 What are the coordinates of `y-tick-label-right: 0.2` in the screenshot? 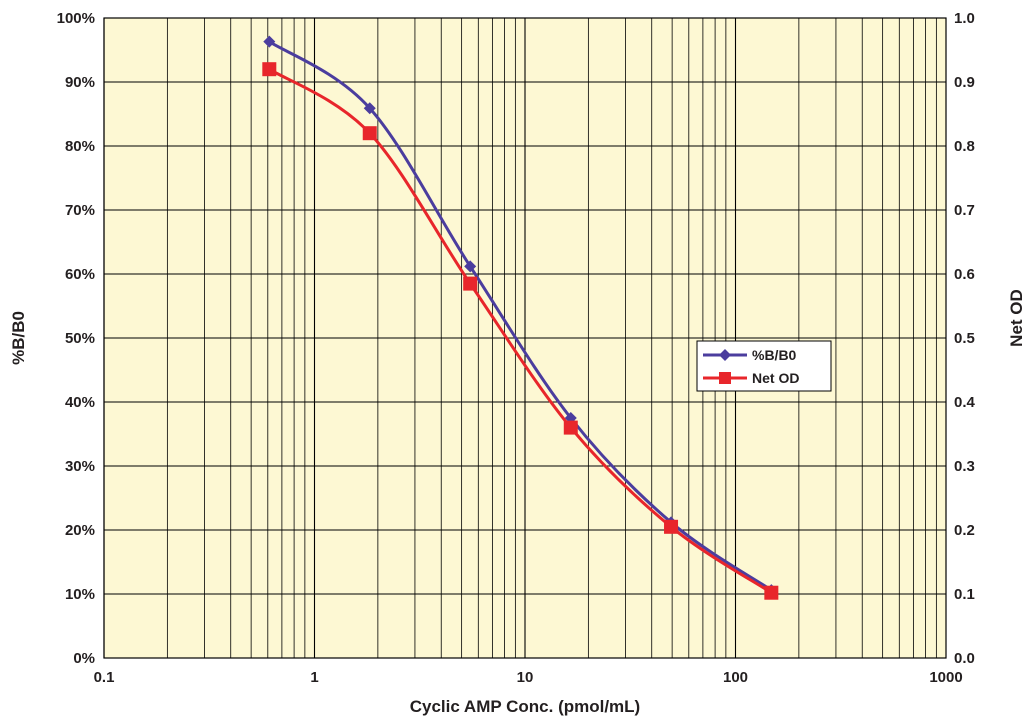 It's located at (964, 530).